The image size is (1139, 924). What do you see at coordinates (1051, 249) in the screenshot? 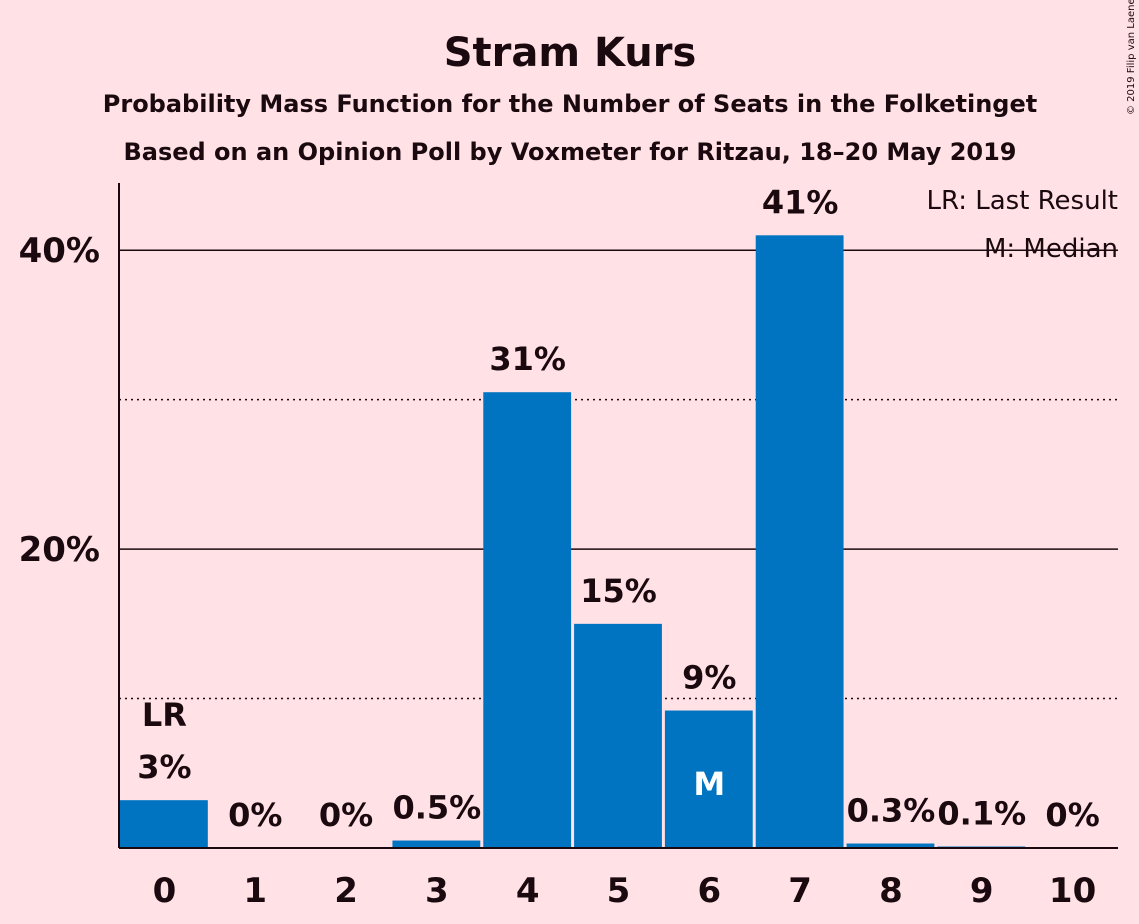
I see `legend-entry-median: M: Median` at bounding box center [1051, 249].